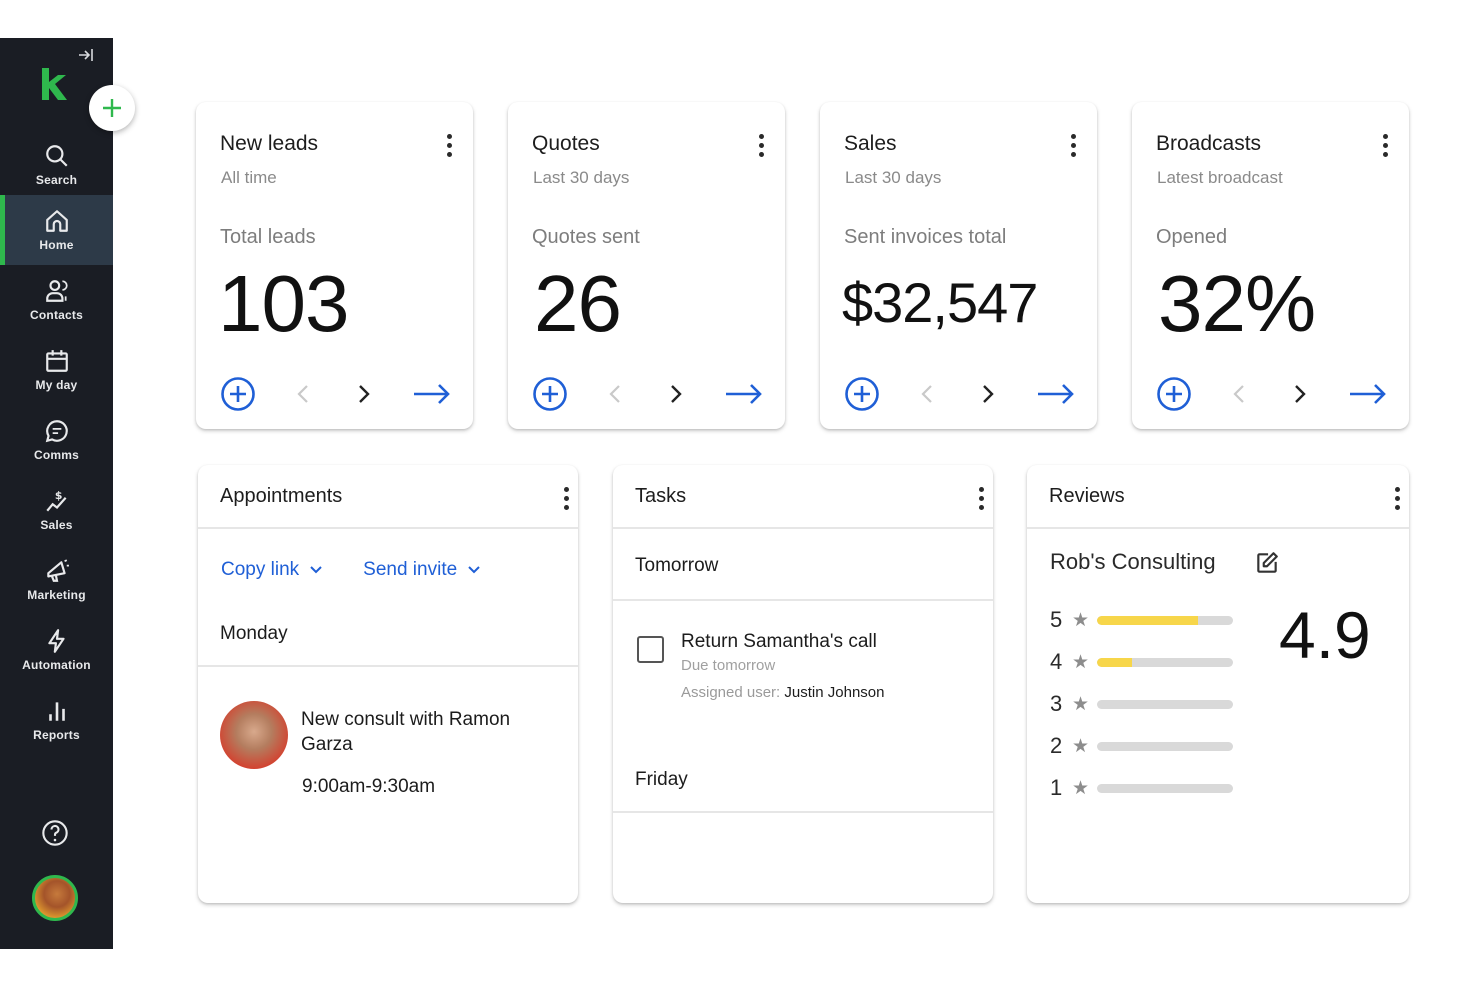 This screenshot has height=987, width=1480. Describe the element at coordinates (254, 735) in the screenshot. I see `contact-avatar` at that location.